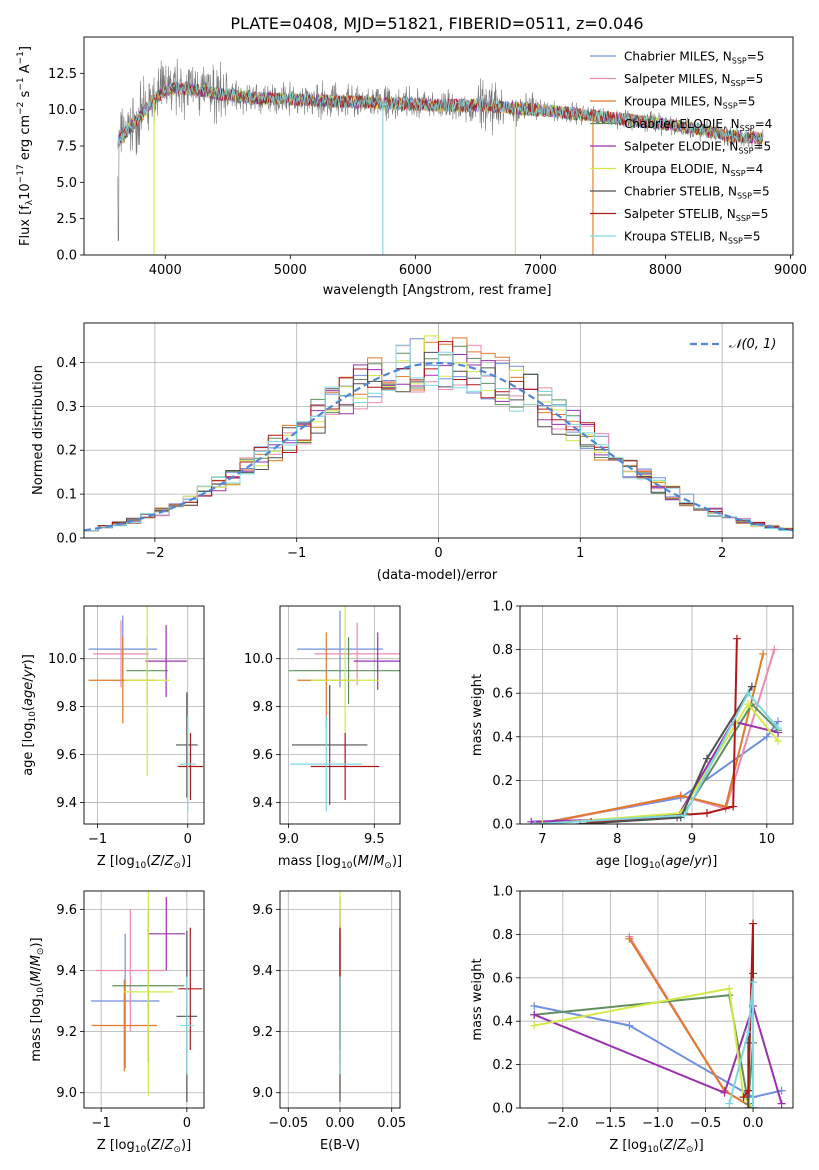 The image size is (819, 1170). I want to click on plot-area-Z-weight, so click(656, 999).